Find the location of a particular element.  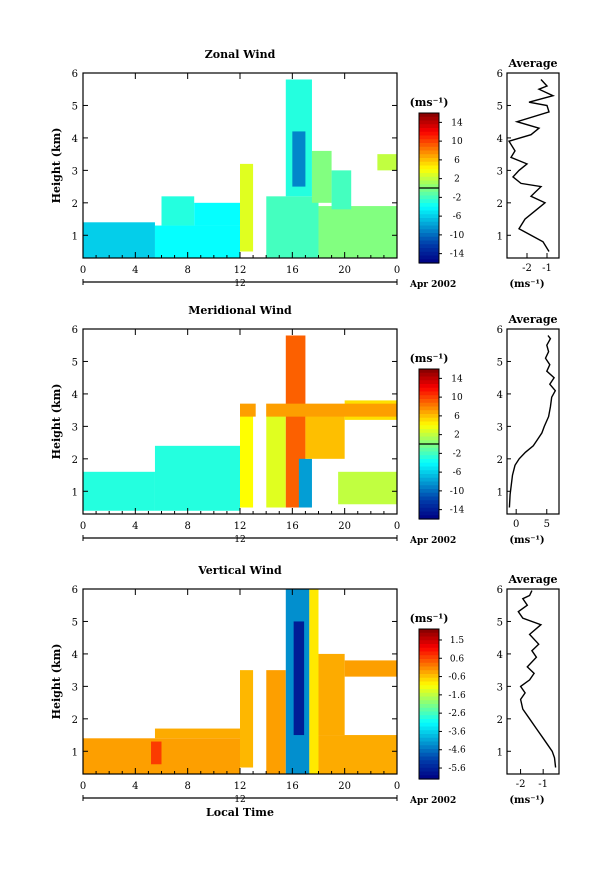

data-gap is located at coordinates (261, 165).